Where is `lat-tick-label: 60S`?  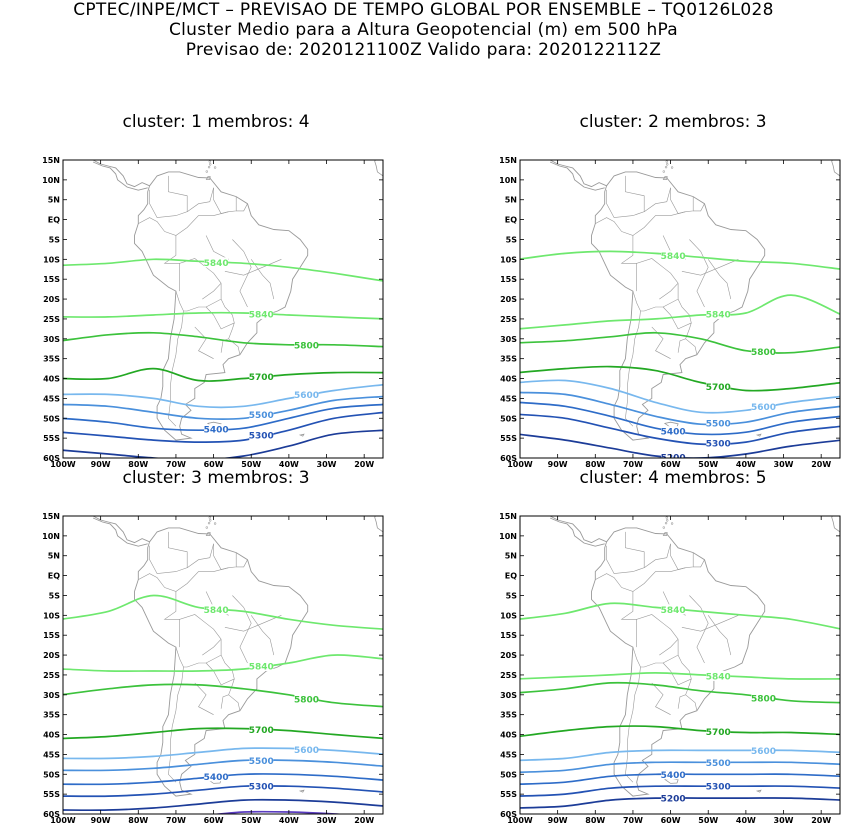 lat-tick-label: 60S is located at coordinates (508, 458).